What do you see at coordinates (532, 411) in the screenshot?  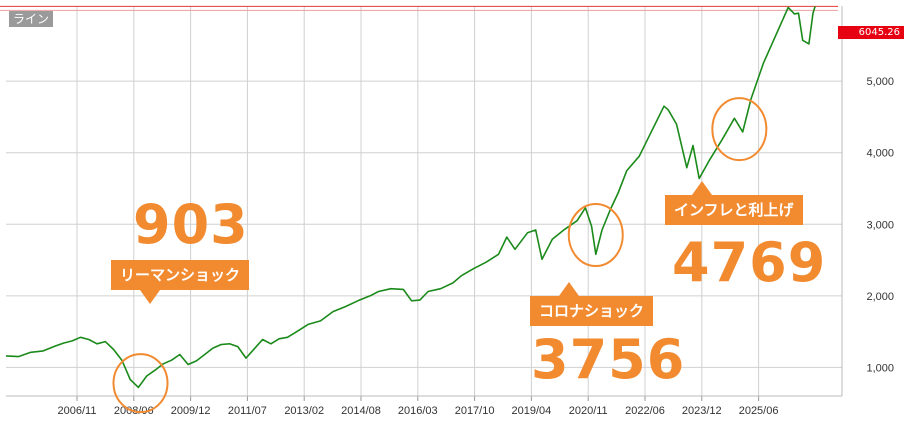 I see `x-tick-label: 2019/04` at bounding box center [532, 411].